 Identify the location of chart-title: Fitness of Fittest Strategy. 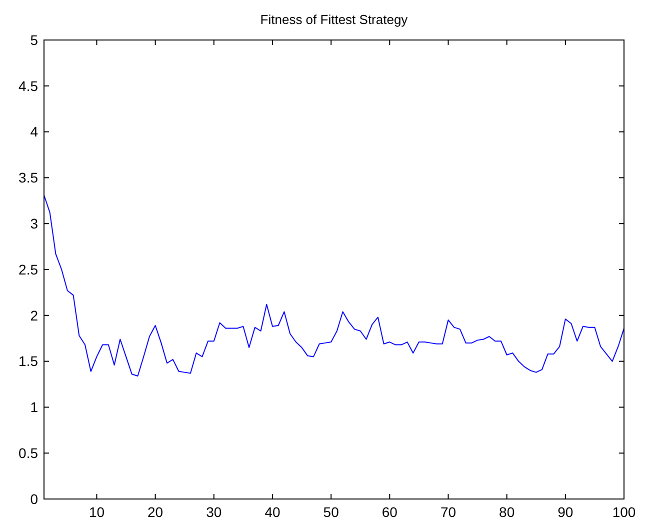
(334, 19).